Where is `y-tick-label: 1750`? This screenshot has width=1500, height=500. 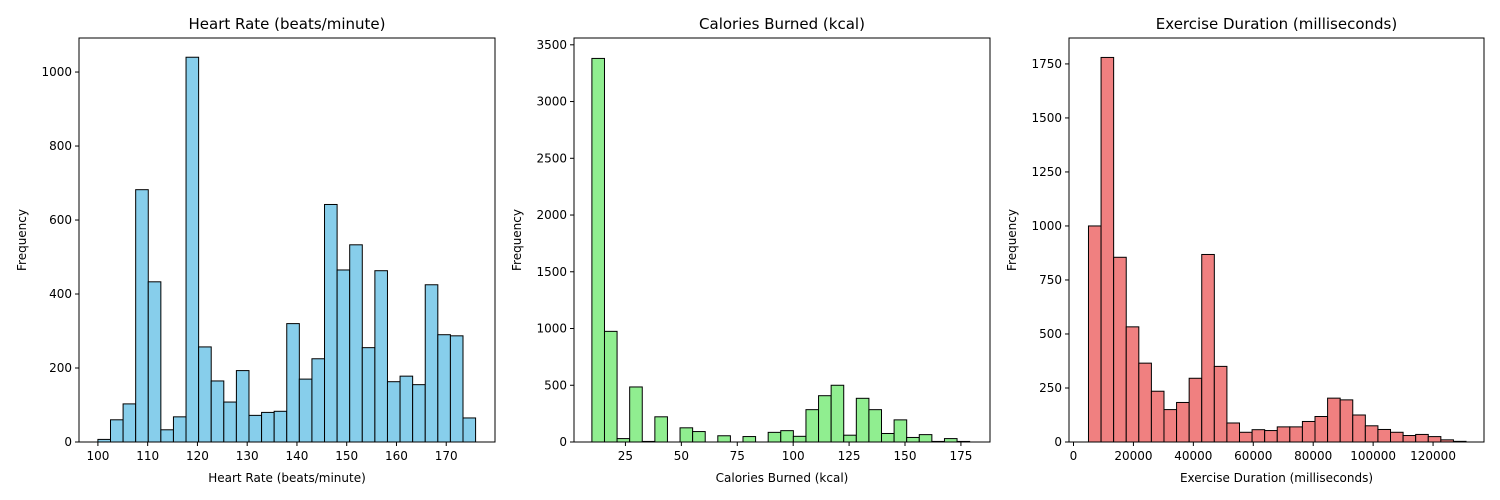 y-tick-label: 1750 is located at coordinates (1046, 64).